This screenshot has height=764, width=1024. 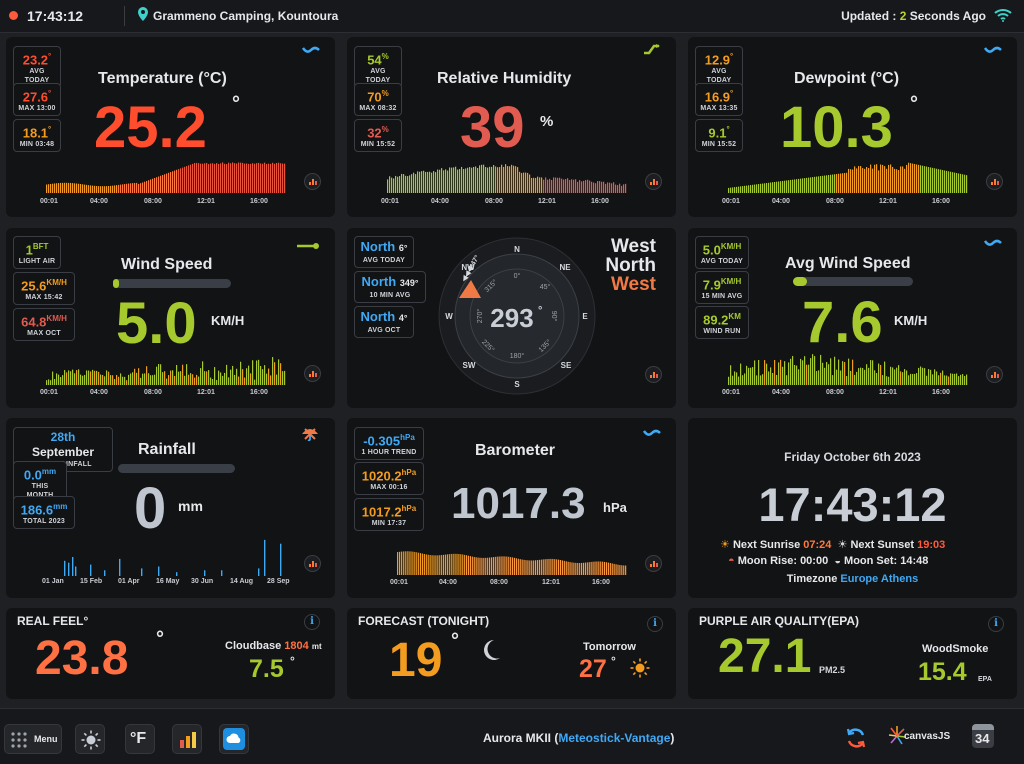 I want to click on hum-min-label: MIN 15:52, so click(x=378, y=145).